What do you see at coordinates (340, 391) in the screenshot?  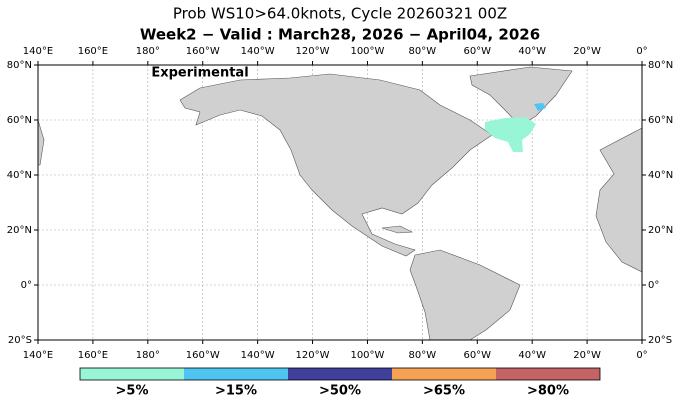 I see `colorbar-label: >50%` at bounding box center [340, 391].